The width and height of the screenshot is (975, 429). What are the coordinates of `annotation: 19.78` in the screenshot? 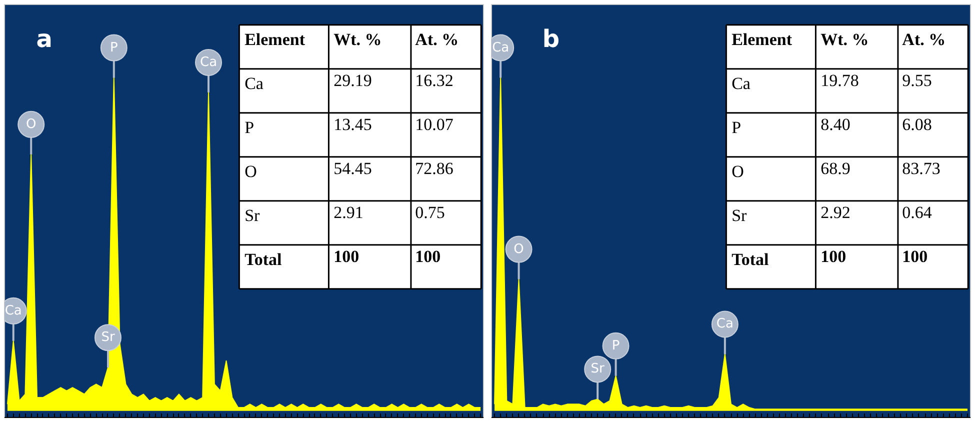 It's located at (839, 80).